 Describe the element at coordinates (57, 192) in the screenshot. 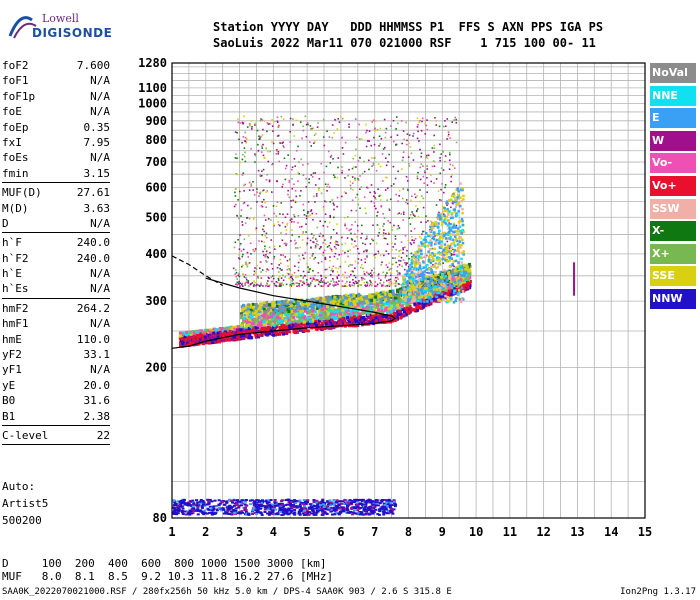

I see `param-row: MUF(D) 27.61` at that location.